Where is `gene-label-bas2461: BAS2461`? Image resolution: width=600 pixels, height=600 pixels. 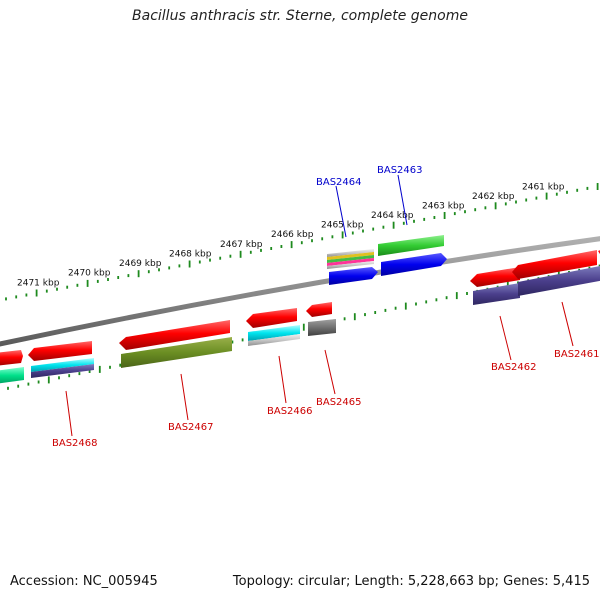 gene-label-bas2461: BAS2461 is located at coordinates (577, 354).